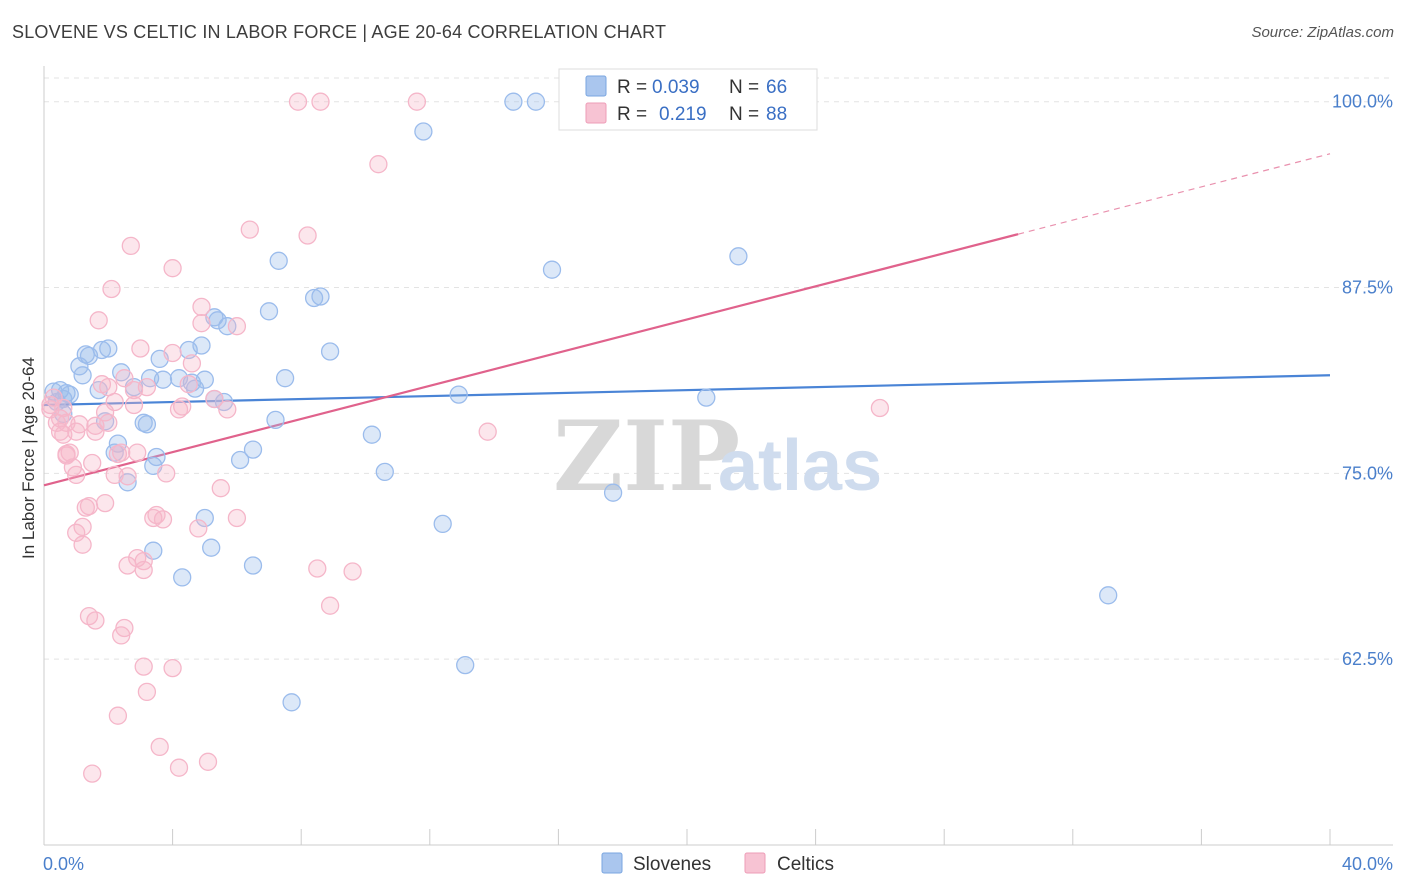 The height and width of the screenshot is (892, 1406). Describe the element at coordinates (744, 114) in the screenshot. I see `legend-n-label-celtics: N =` at that location.